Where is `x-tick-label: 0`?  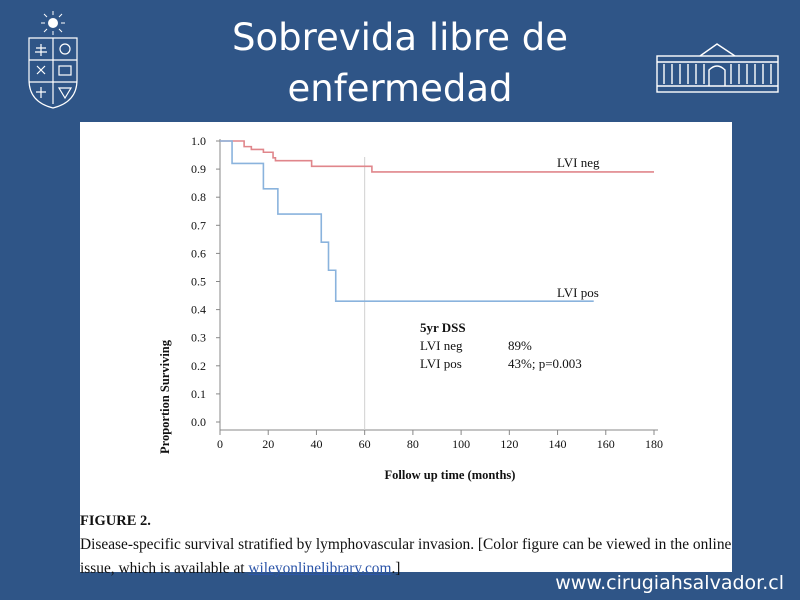
x-tick-label: 0 is located at coordinates (220, 444).